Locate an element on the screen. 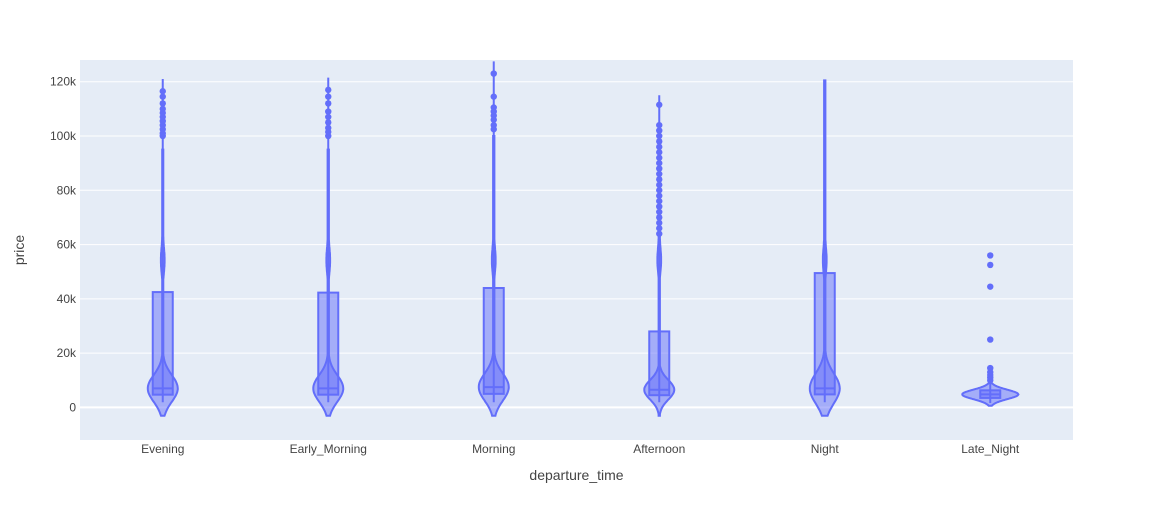 The image size is (1152, 520). y-tick-label: 120k is located at coordinates (63, 82).